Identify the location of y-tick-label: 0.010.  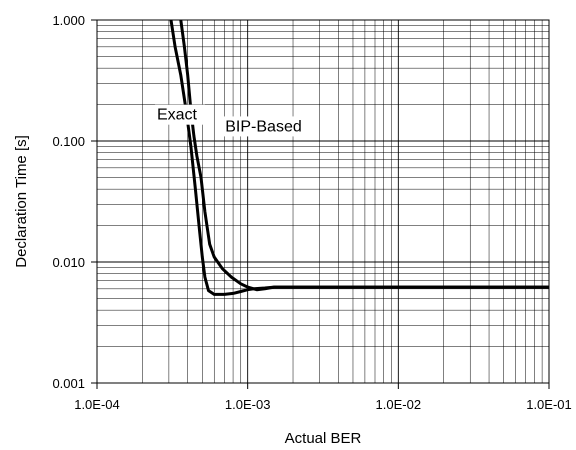
(68, 262).